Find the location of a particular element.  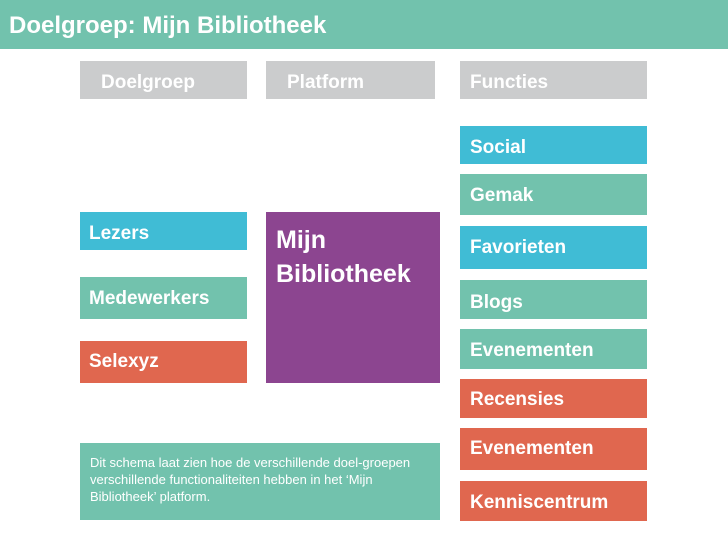

header-doelgroep: Doelgroep is located at coordinates (163, 80).